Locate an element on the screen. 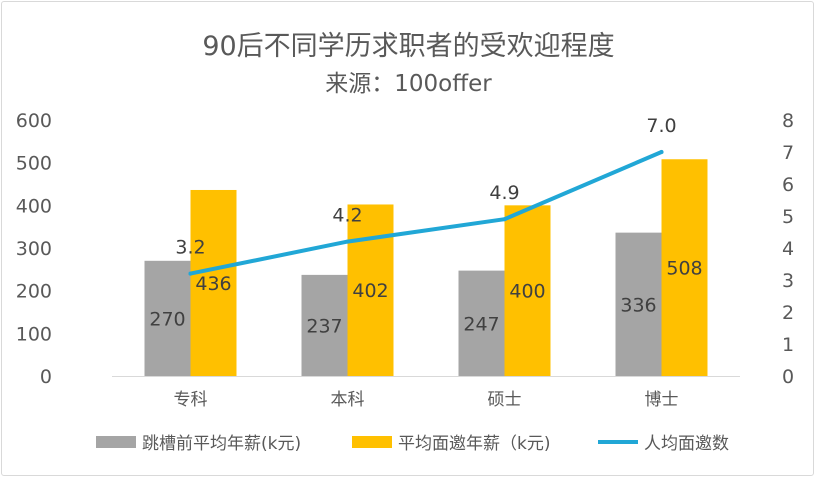 This screenshot has width=817, height=479. y-left-tick-label: 400 is located at coordinates (34, 206).